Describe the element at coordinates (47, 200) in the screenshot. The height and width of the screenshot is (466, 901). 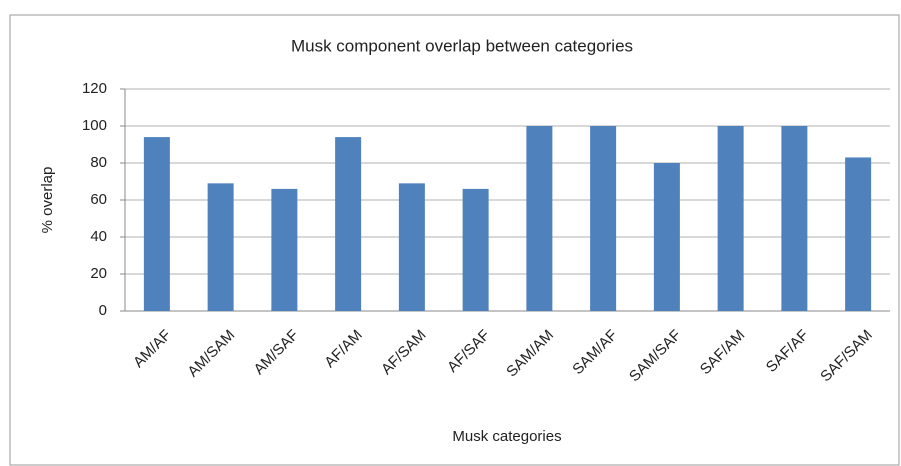
I see `y-axis-label: % overlap` at that location.